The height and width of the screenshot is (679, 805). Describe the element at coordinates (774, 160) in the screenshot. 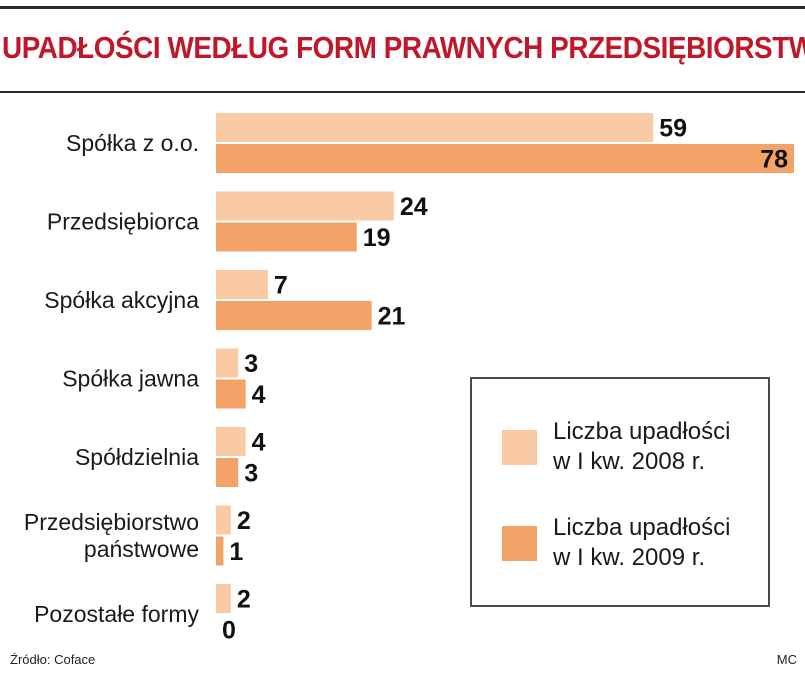

I see `value-label: 78` at that location.